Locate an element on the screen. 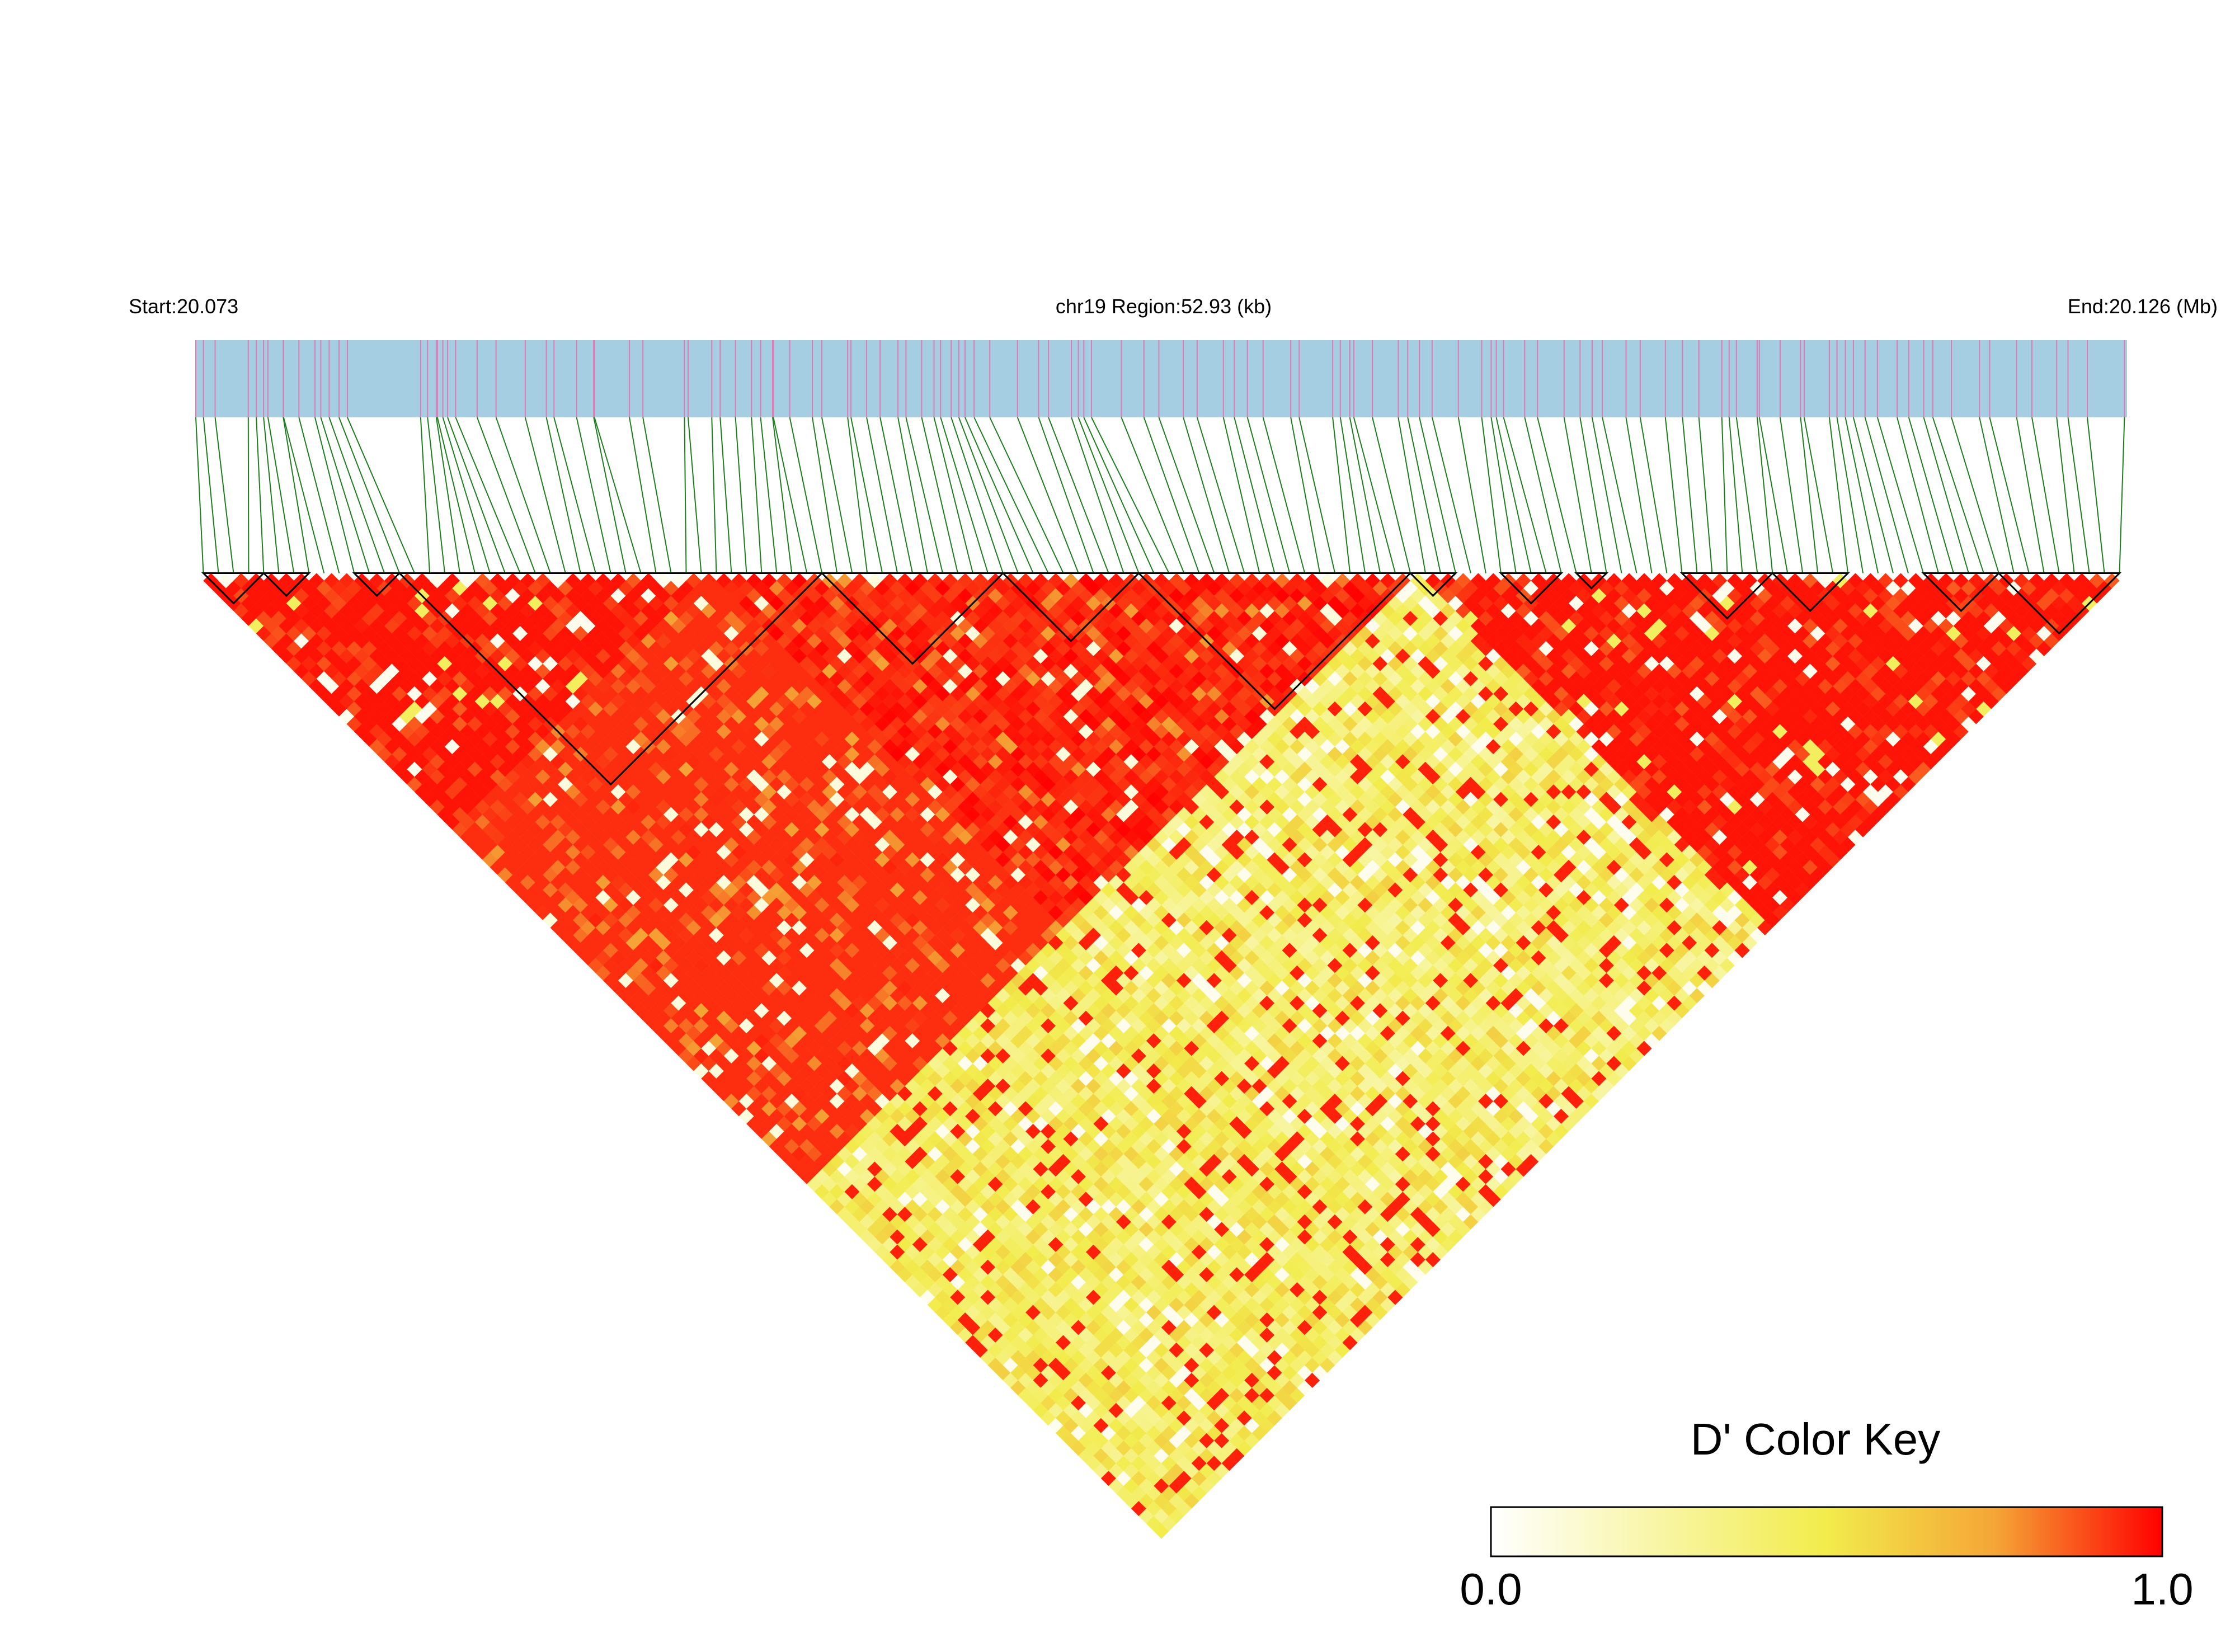 This screenshot has height=1652, width=2235. snp-ticks is located at coordinates (1160, 379).